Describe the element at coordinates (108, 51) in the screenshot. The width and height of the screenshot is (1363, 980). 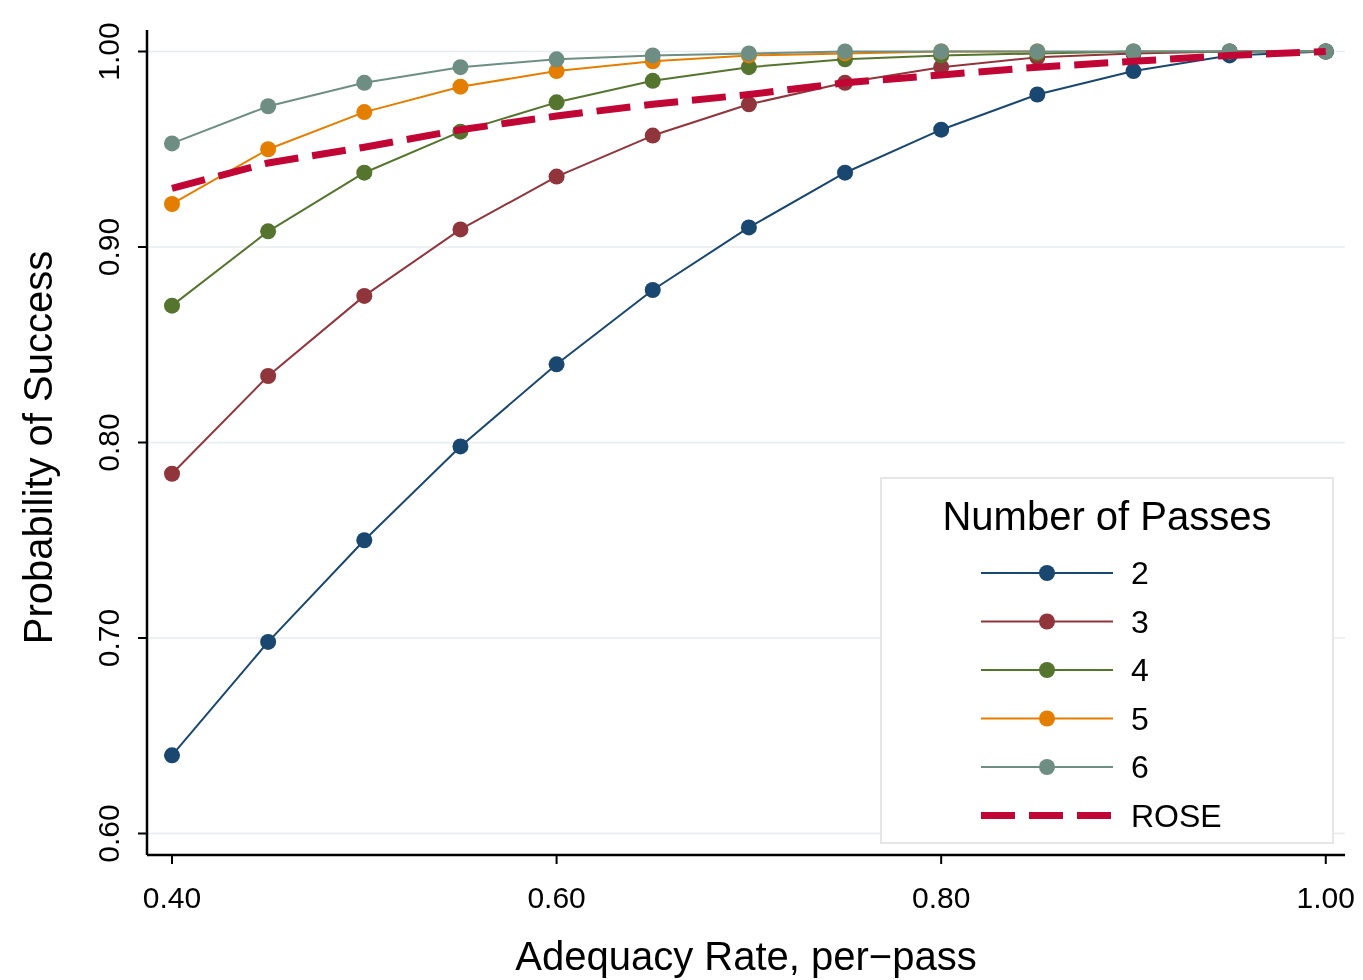
I see `y-tick-label: 1.00` at that location.